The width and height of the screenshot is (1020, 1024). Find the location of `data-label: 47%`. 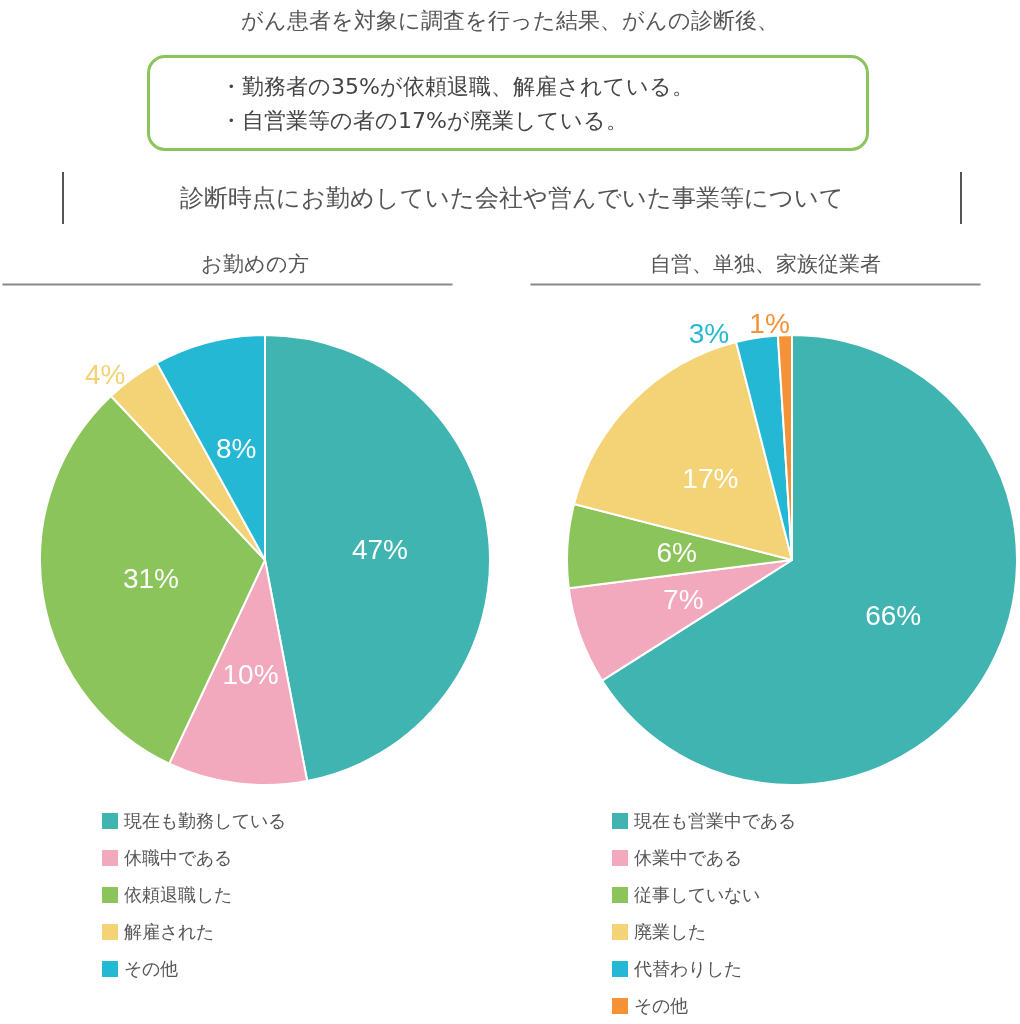

data-label: 47% is located at coordinates (380, 549).